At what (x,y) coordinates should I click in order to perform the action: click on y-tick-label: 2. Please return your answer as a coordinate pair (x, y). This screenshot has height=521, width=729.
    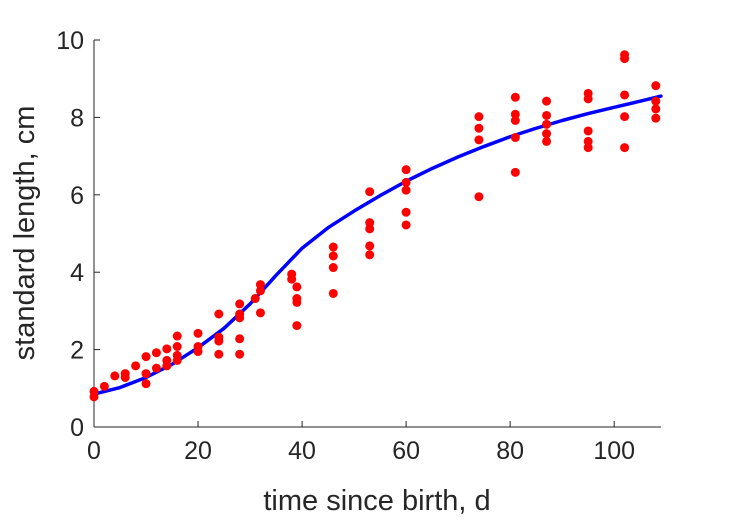
    Looking at the image, I should click on (77, 351).